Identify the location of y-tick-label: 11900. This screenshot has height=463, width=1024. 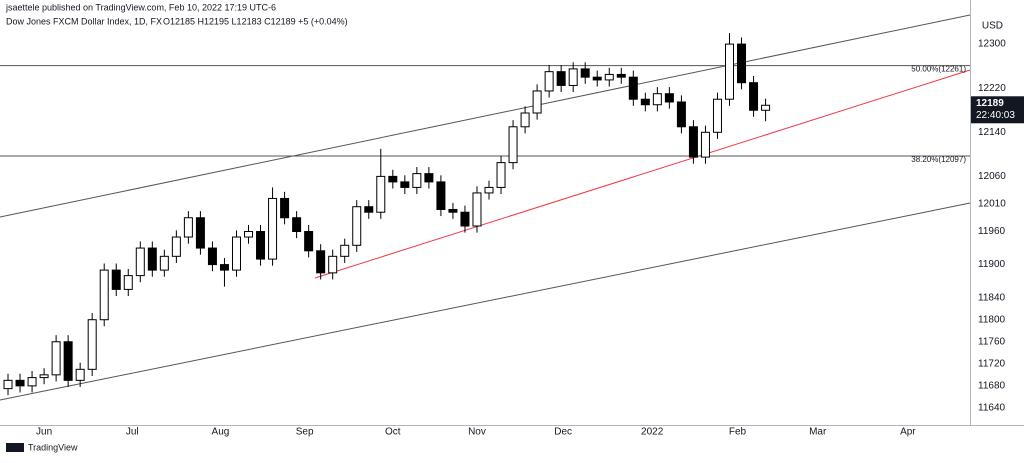
(992, 264).